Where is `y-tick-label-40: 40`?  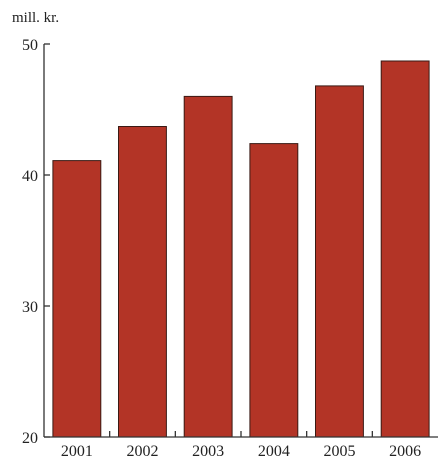 y-tick-label-40: 40 is located at coordinates (30, 176).